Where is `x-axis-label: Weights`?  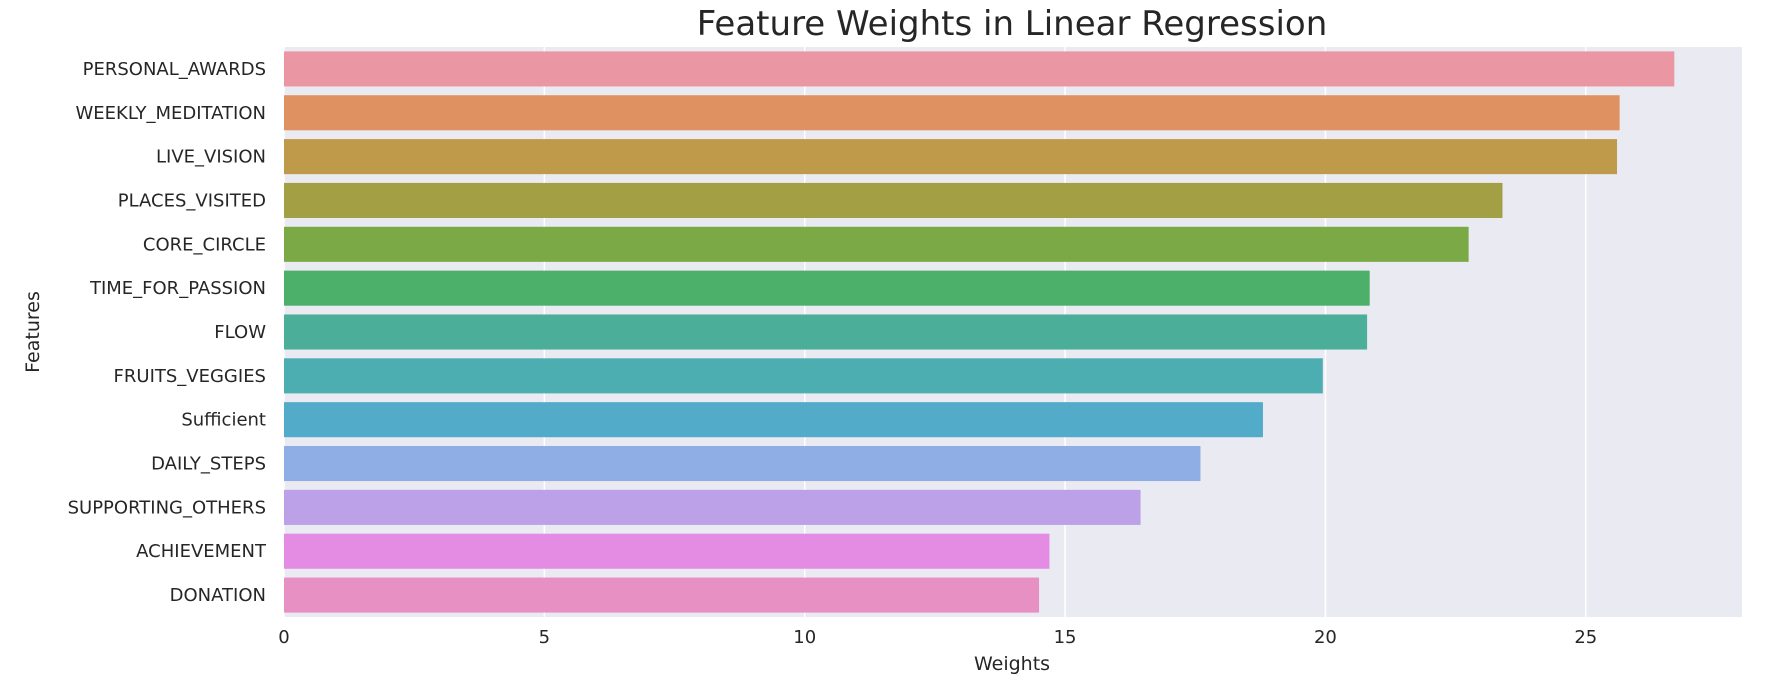 x-axis-label: Weights is located at coordinates (1012, 664).